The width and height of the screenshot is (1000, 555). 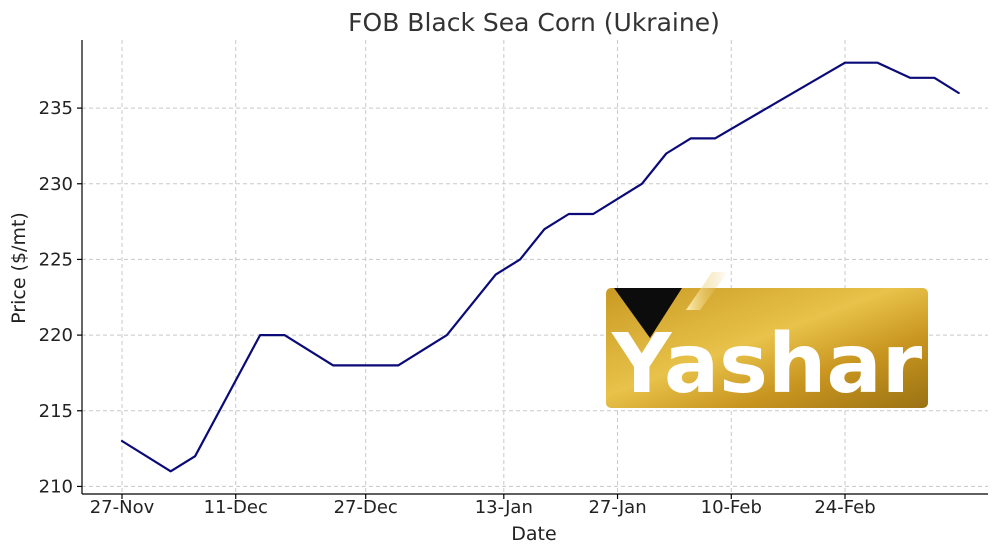 What do you see at coordinates (236, 507) in the screenshot?
I see `x-tick-label: 11-Dec` at bounding box center [236, 507].